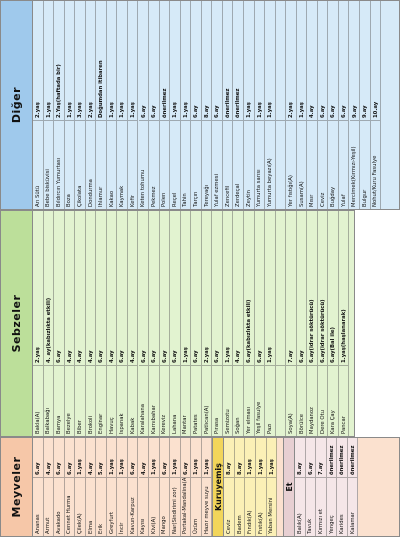 The width and height of the screenshot is (400, 537). I want to click on diger-row: Tarçın 6.ay, so click(196, 105).